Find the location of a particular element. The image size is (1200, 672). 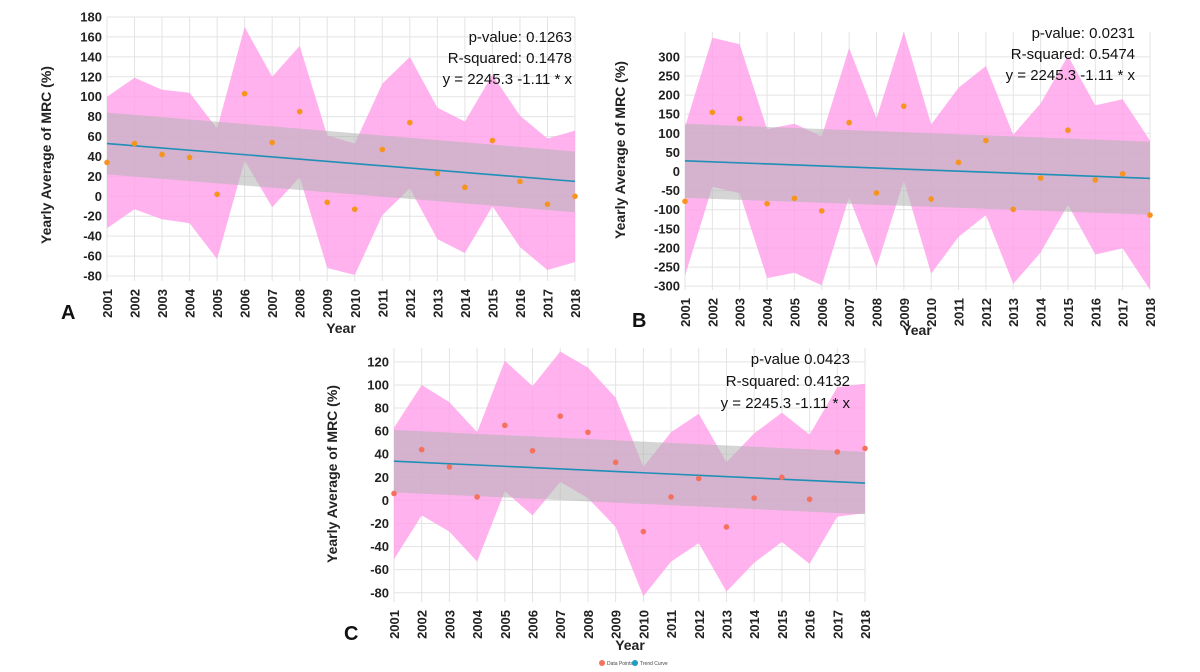

panel-b-x-tick-label: 2005 is located at coordinates (794, 312).